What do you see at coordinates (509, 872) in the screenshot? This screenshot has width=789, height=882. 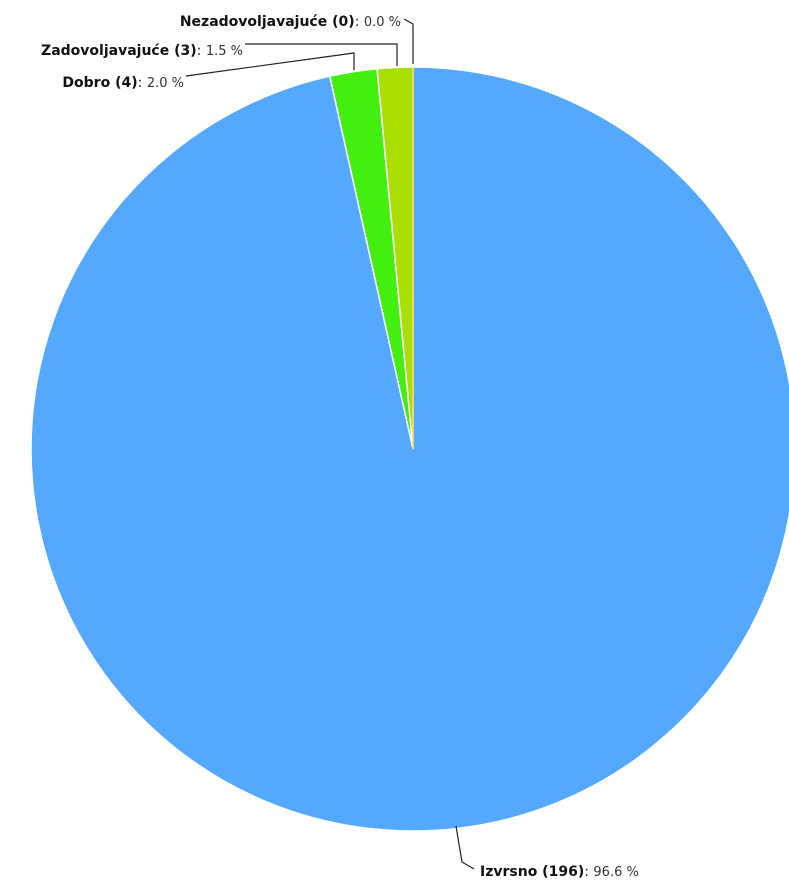 I see `slice-name-izvrsno: Izvrsno` at bounding box center [509, 872].